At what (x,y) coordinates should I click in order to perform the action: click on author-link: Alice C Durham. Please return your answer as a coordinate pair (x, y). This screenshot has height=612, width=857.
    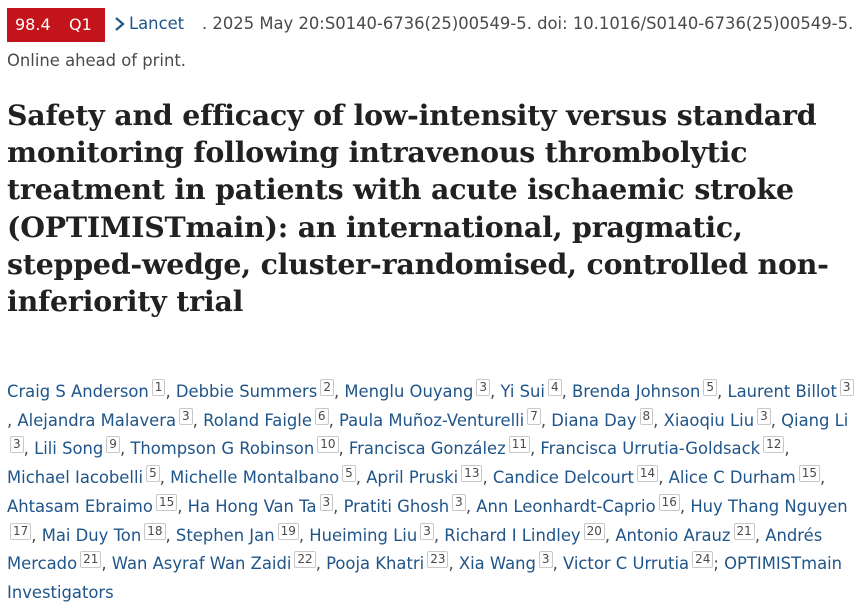
    Looking at the image, I should click on (732, 478).